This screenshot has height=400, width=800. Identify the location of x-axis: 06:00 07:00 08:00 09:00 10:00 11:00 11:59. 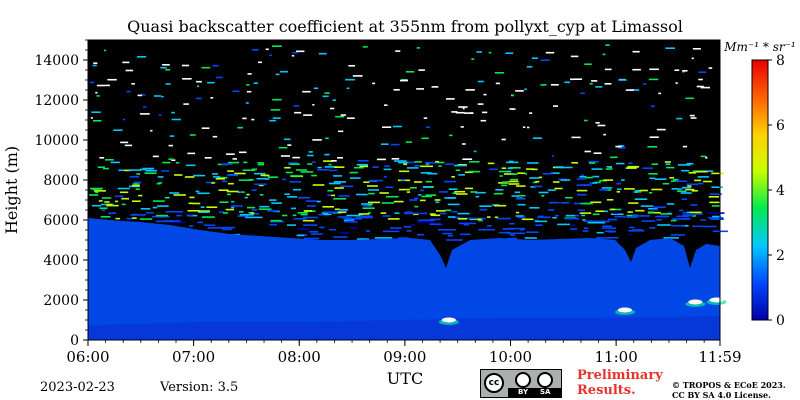
(404, 353).